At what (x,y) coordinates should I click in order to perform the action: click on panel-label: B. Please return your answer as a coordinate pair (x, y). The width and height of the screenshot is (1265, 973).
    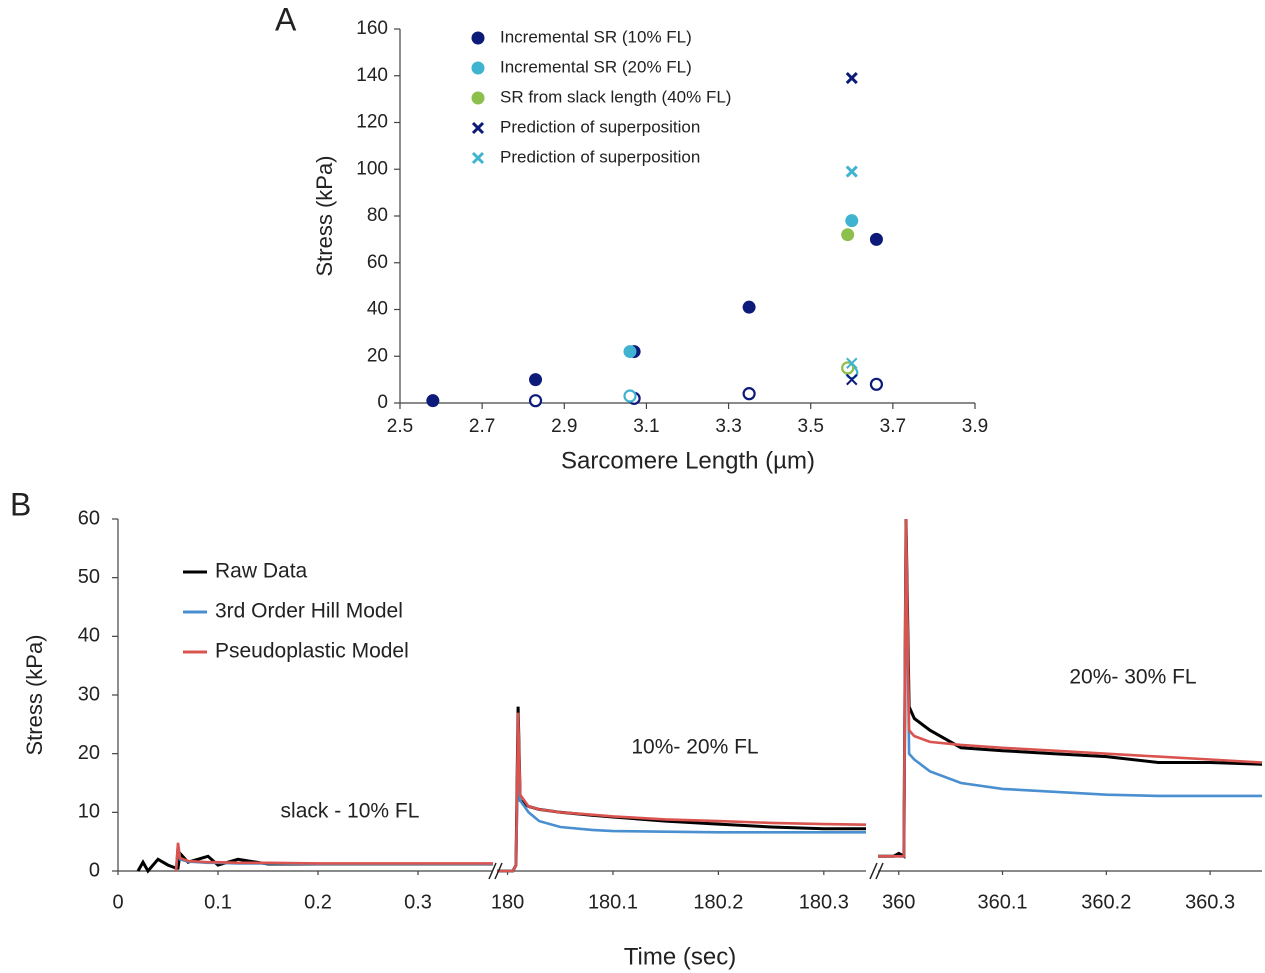
    Looking at the image, I should click on (20, 504).